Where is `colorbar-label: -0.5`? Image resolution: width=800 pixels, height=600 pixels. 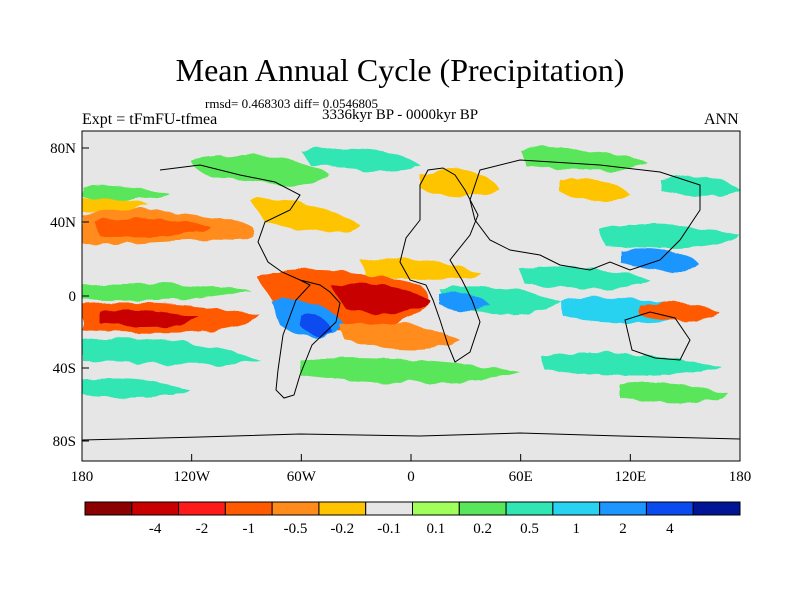 colorbar-label: -0.5 is located at coordinates (296, 529).